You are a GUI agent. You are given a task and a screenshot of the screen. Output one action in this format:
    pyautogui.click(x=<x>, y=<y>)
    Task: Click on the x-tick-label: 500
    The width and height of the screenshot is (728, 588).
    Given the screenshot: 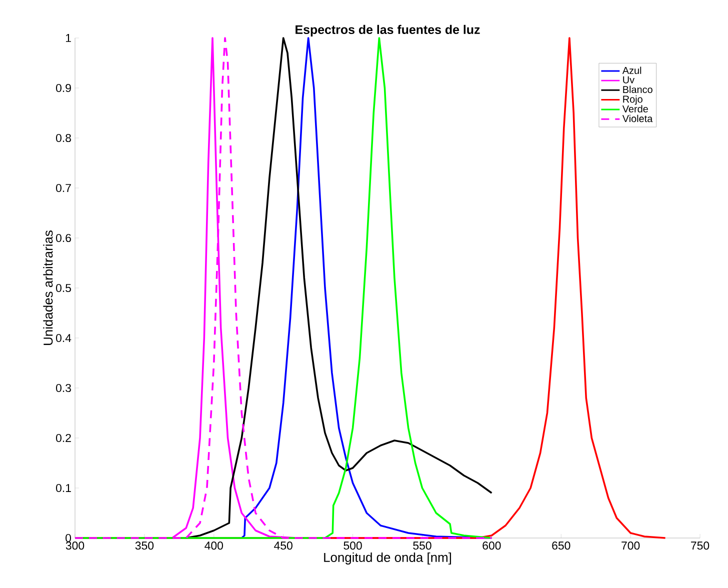 What is the action you would take?
    pyautogui.click(x=353, y=546)
    